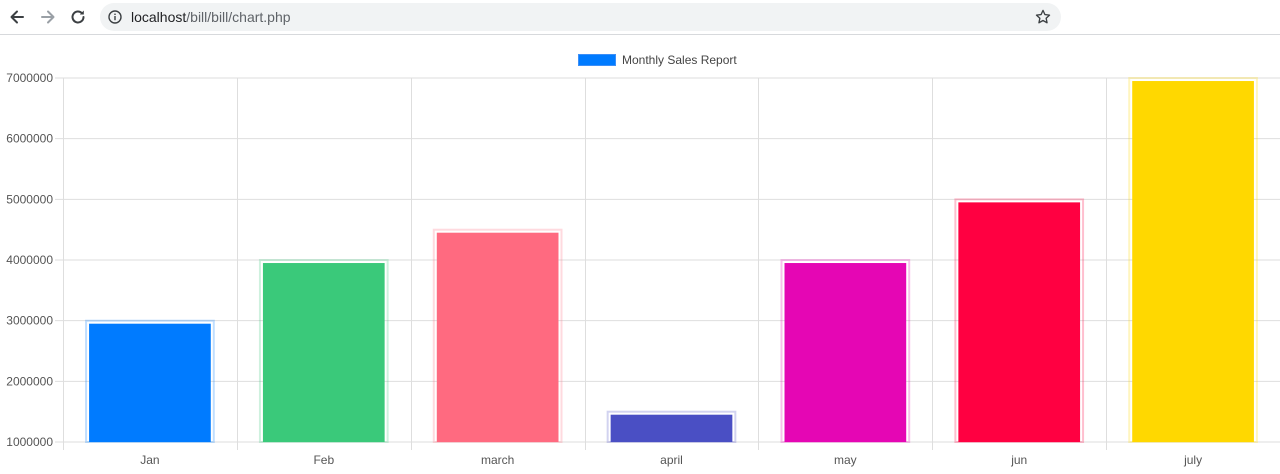 The width and height of the screenshot is (1280, 474). Describe the element at coordinates (845, 352) in the screenshot. I see `bar-may` at that location.